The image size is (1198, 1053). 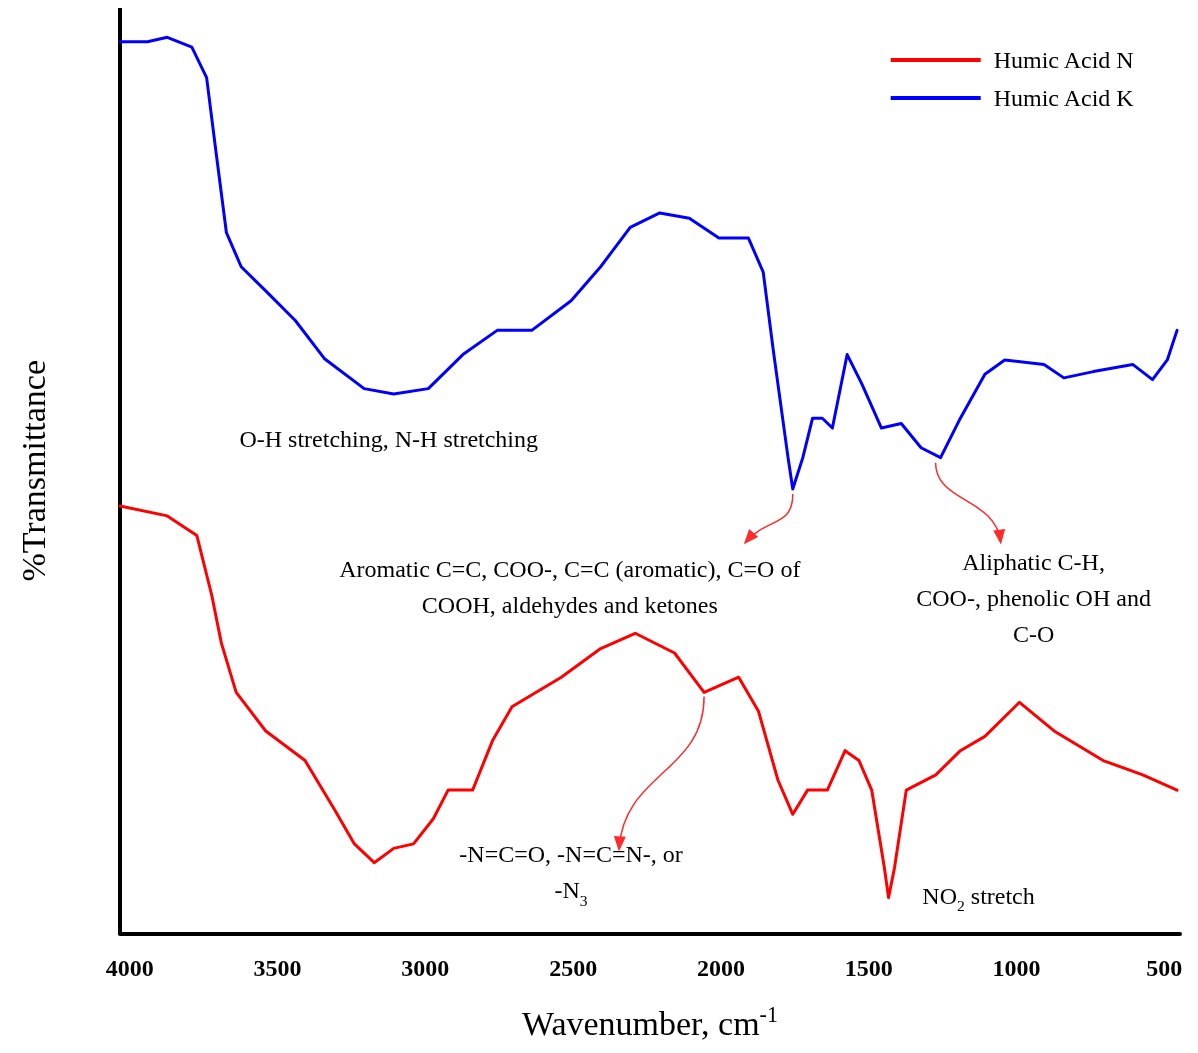 I want to click on annotation: Aromatic C=C, COO-, C=C (aromatic), C=O of COOH, aldehydes and ketones, so click(x=570, y=586).